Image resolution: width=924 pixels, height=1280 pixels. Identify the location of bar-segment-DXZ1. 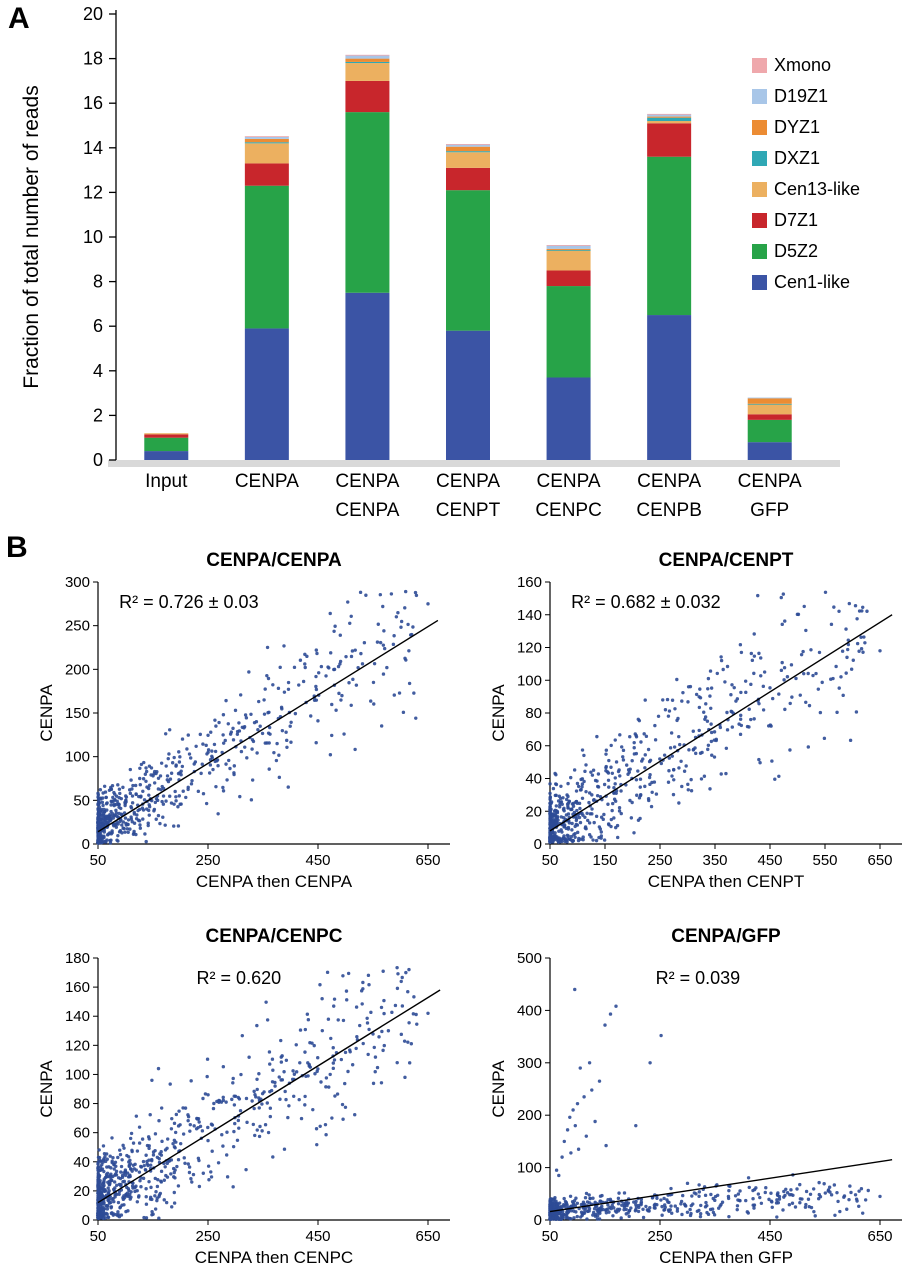
(769, 404).